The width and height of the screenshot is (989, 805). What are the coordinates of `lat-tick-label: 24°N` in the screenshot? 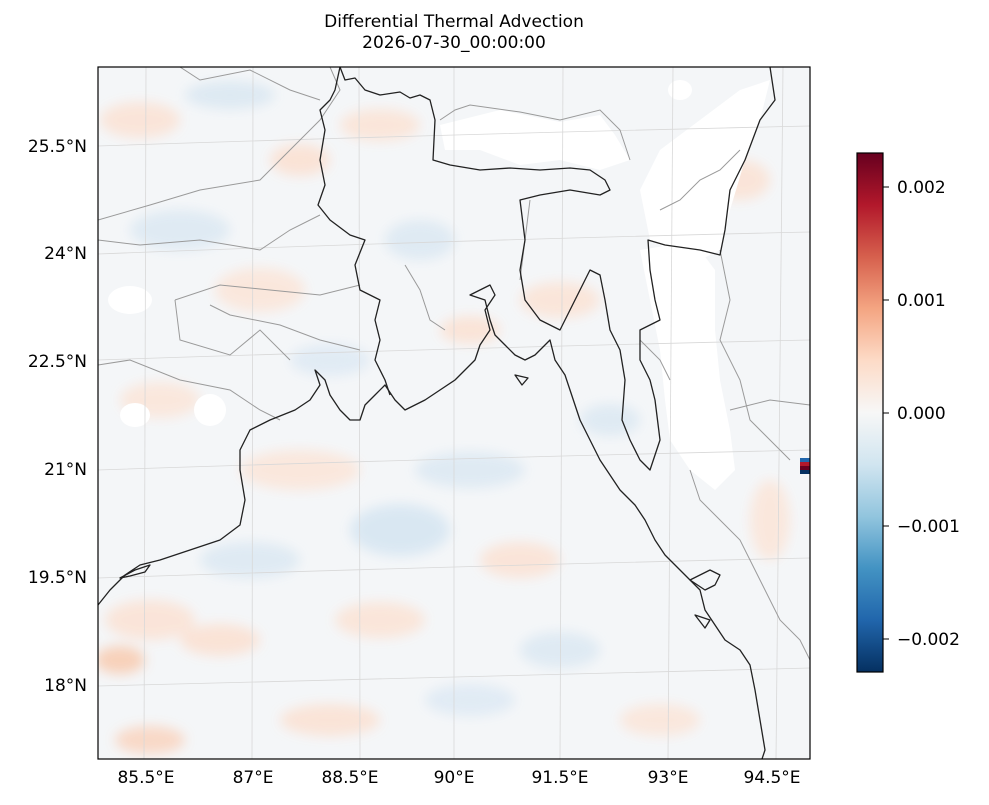 It's located at (65, 254).